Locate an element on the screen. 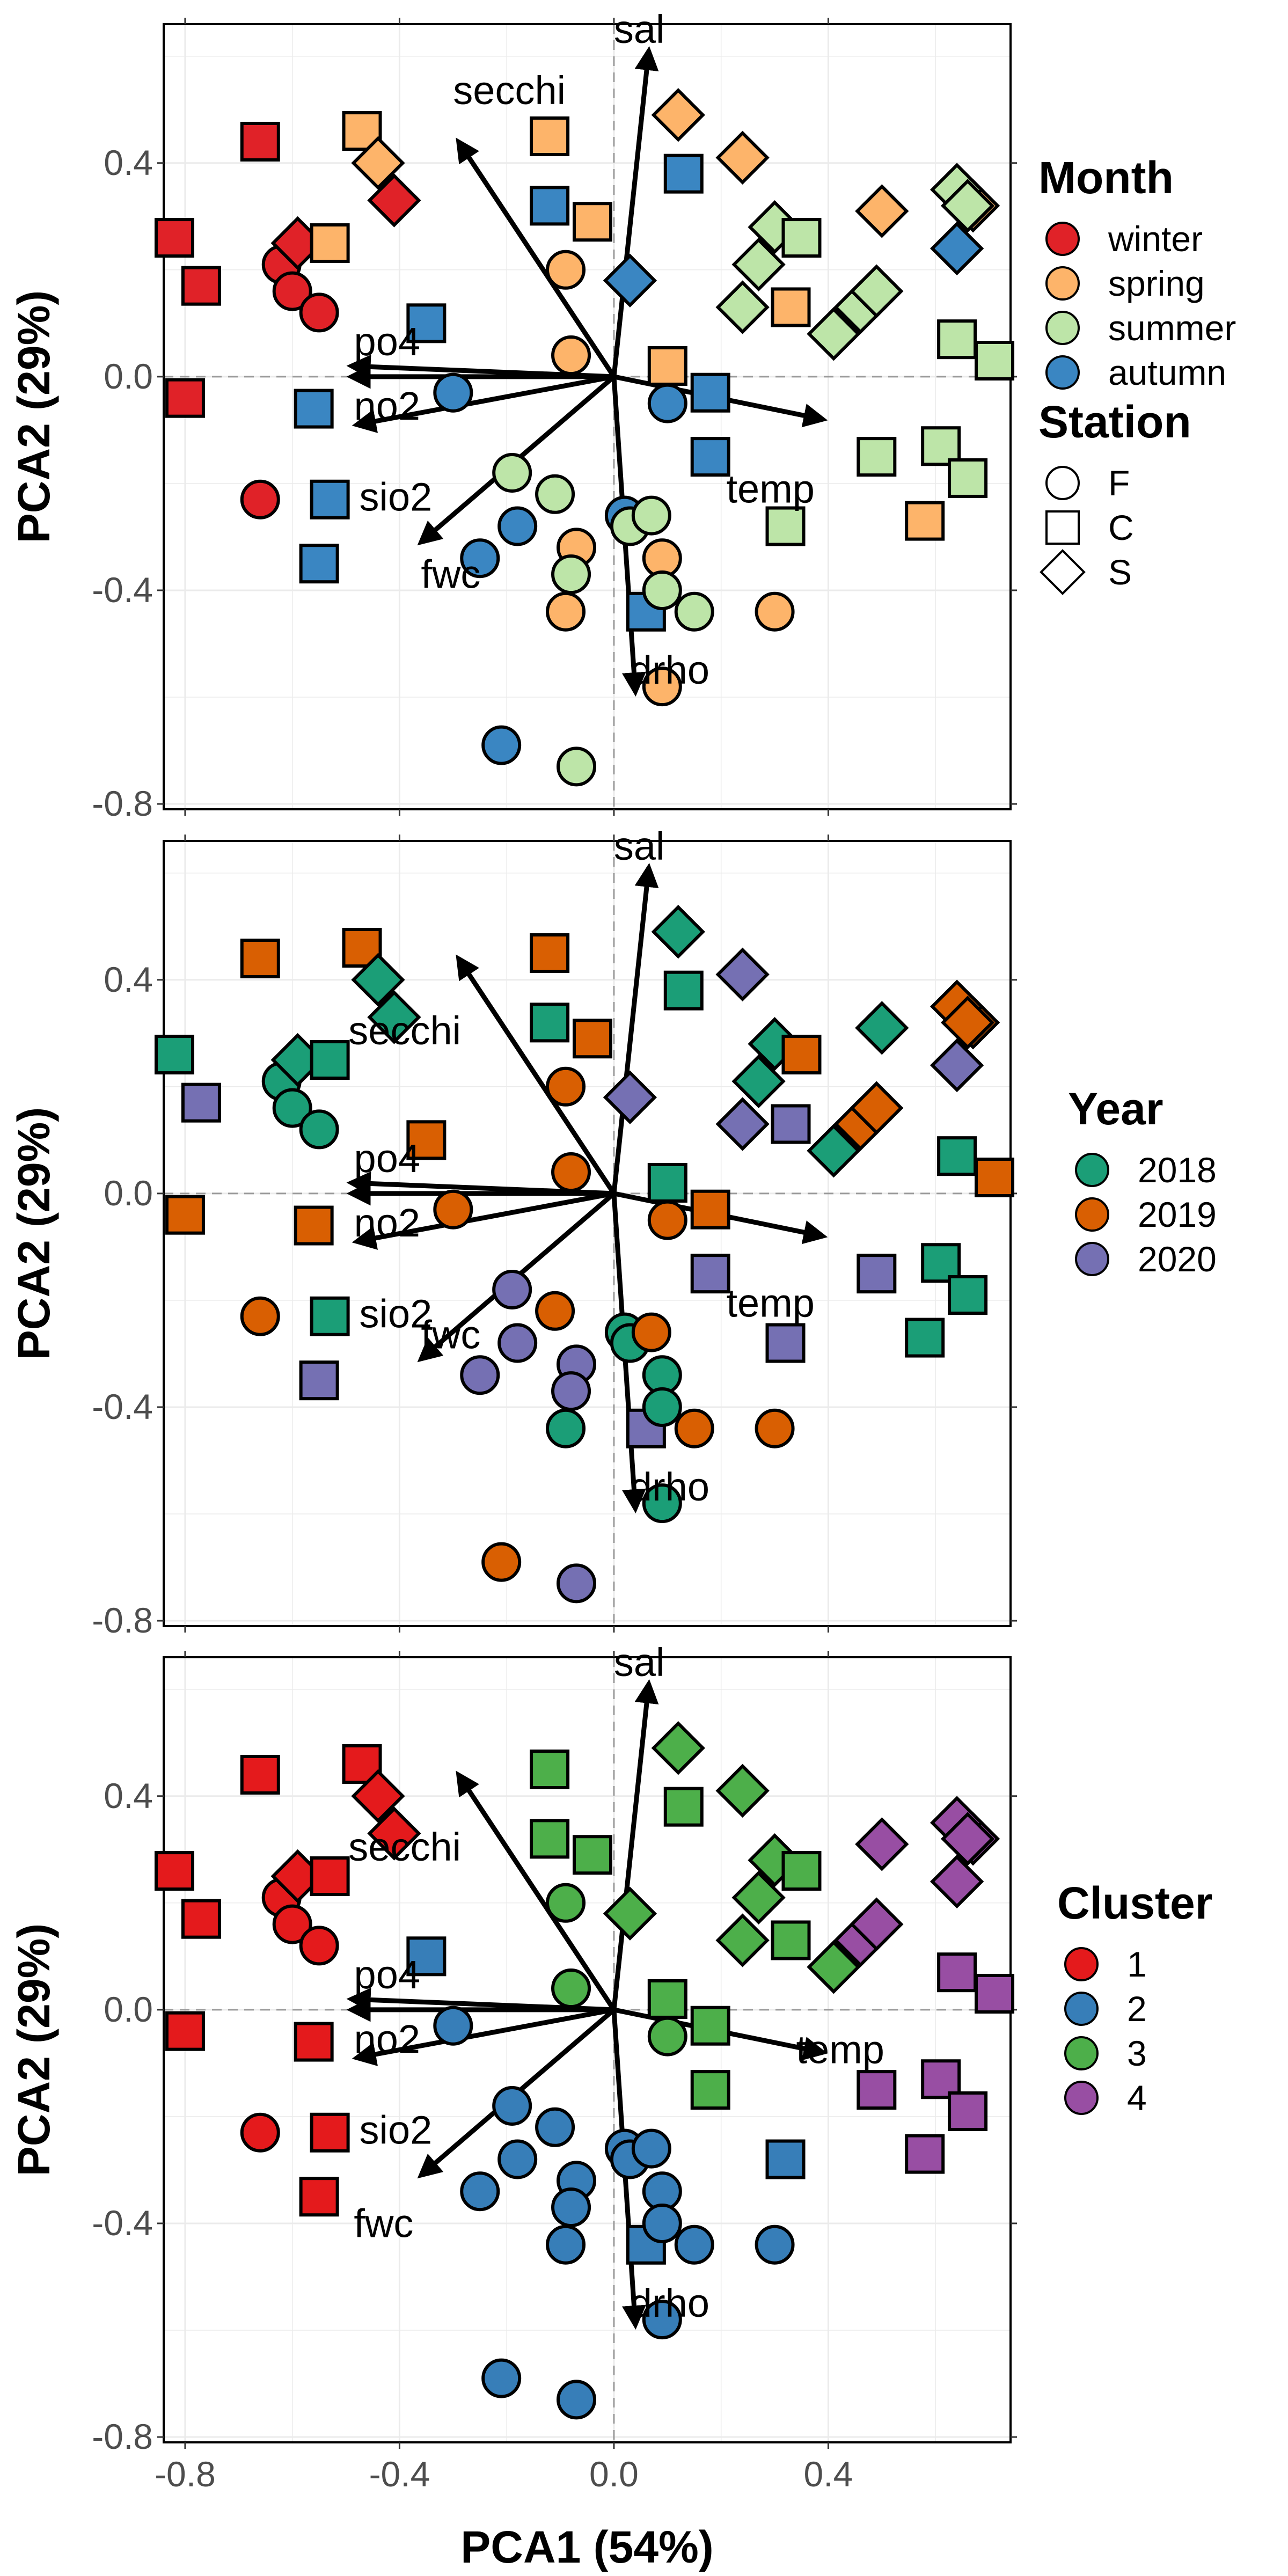  legend-station: Station FCS is located at coordinates (1114, 496).